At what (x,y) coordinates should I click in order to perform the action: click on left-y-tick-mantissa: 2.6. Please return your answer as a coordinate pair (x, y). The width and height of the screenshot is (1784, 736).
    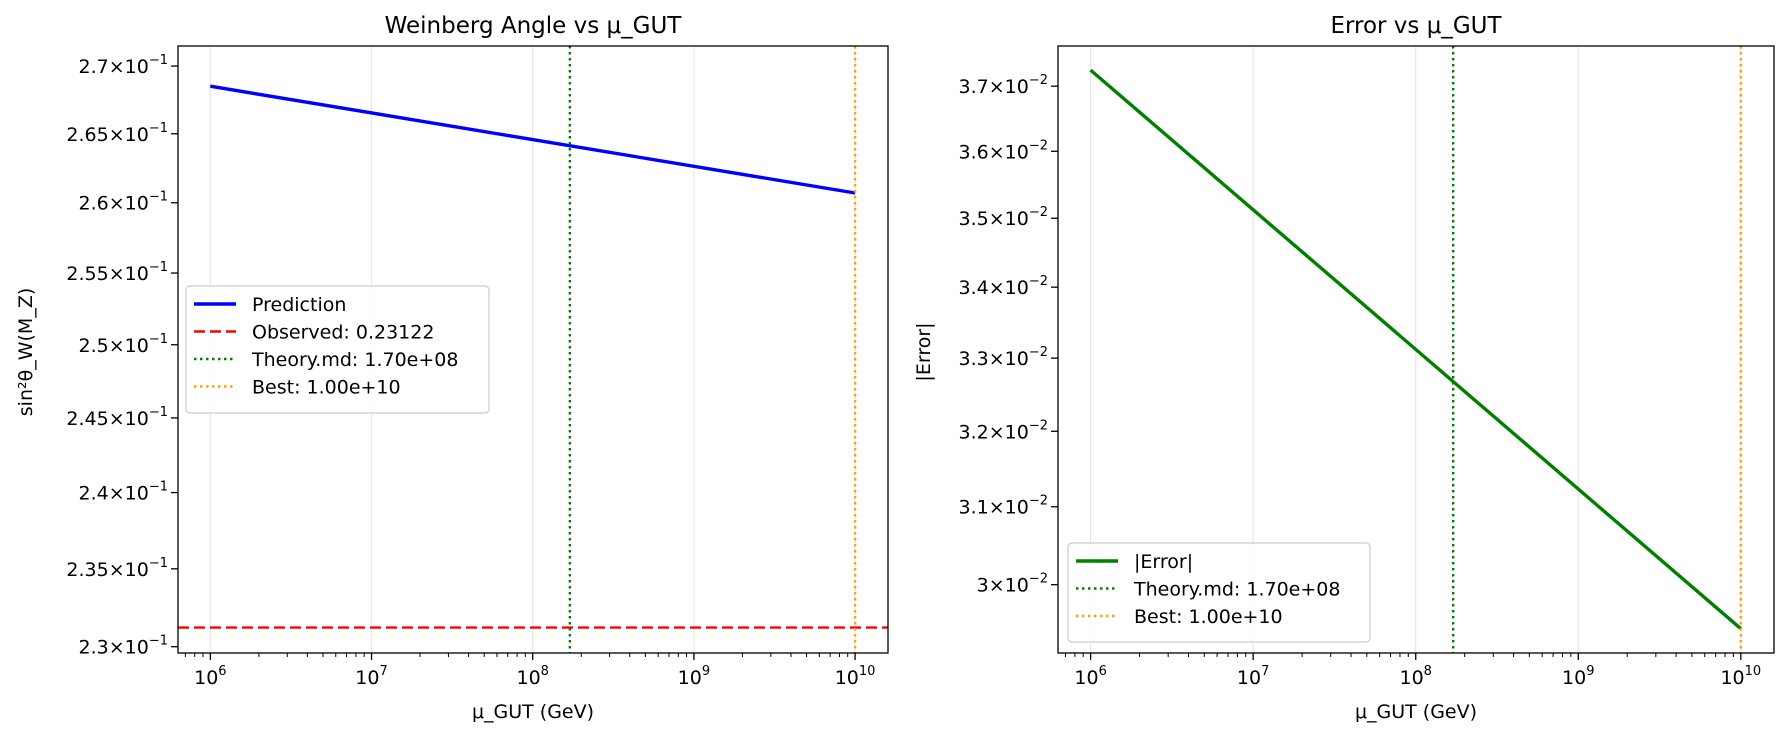
    Looking at the image, I should click on (94, 204).